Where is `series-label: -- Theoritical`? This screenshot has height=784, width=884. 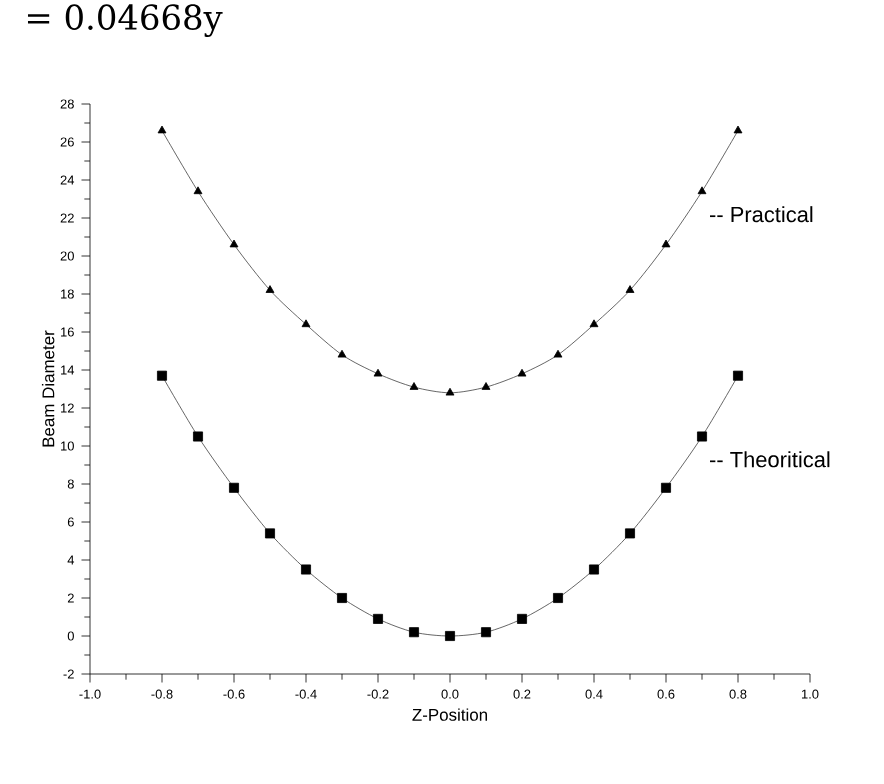
series-label: -- Theoritical is located at coordinates (770, 459).